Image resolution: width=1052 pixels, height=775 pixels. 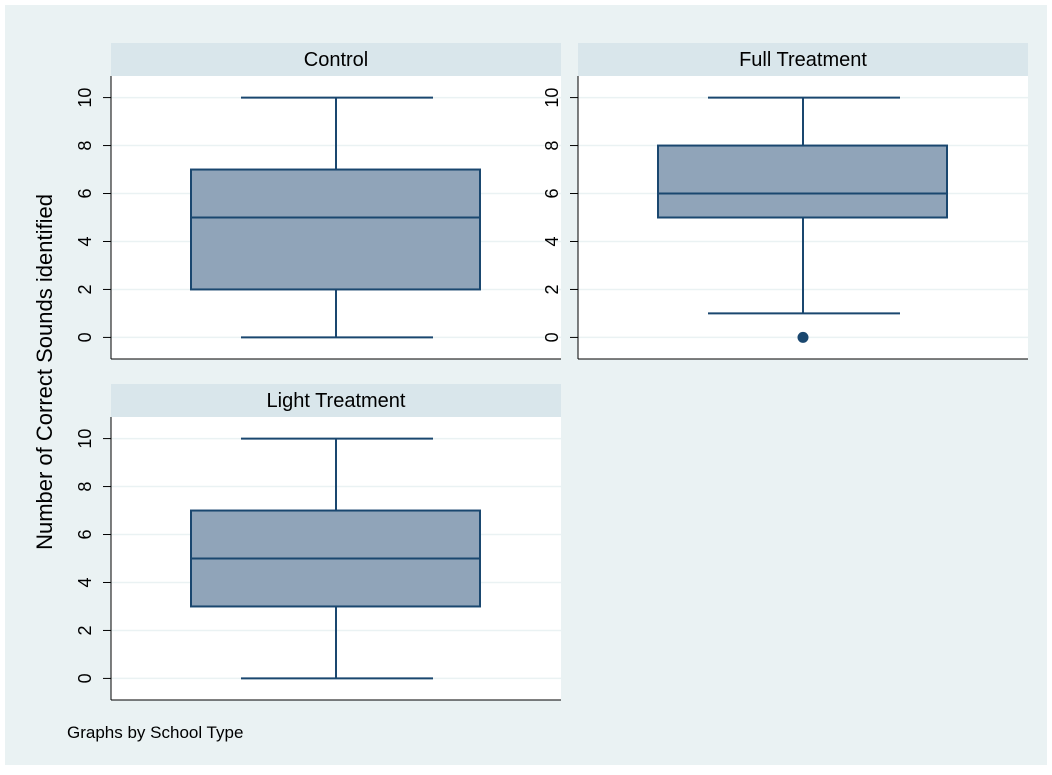 I want to click on panel-title: Light Treatment, so click(x=336, y=401).